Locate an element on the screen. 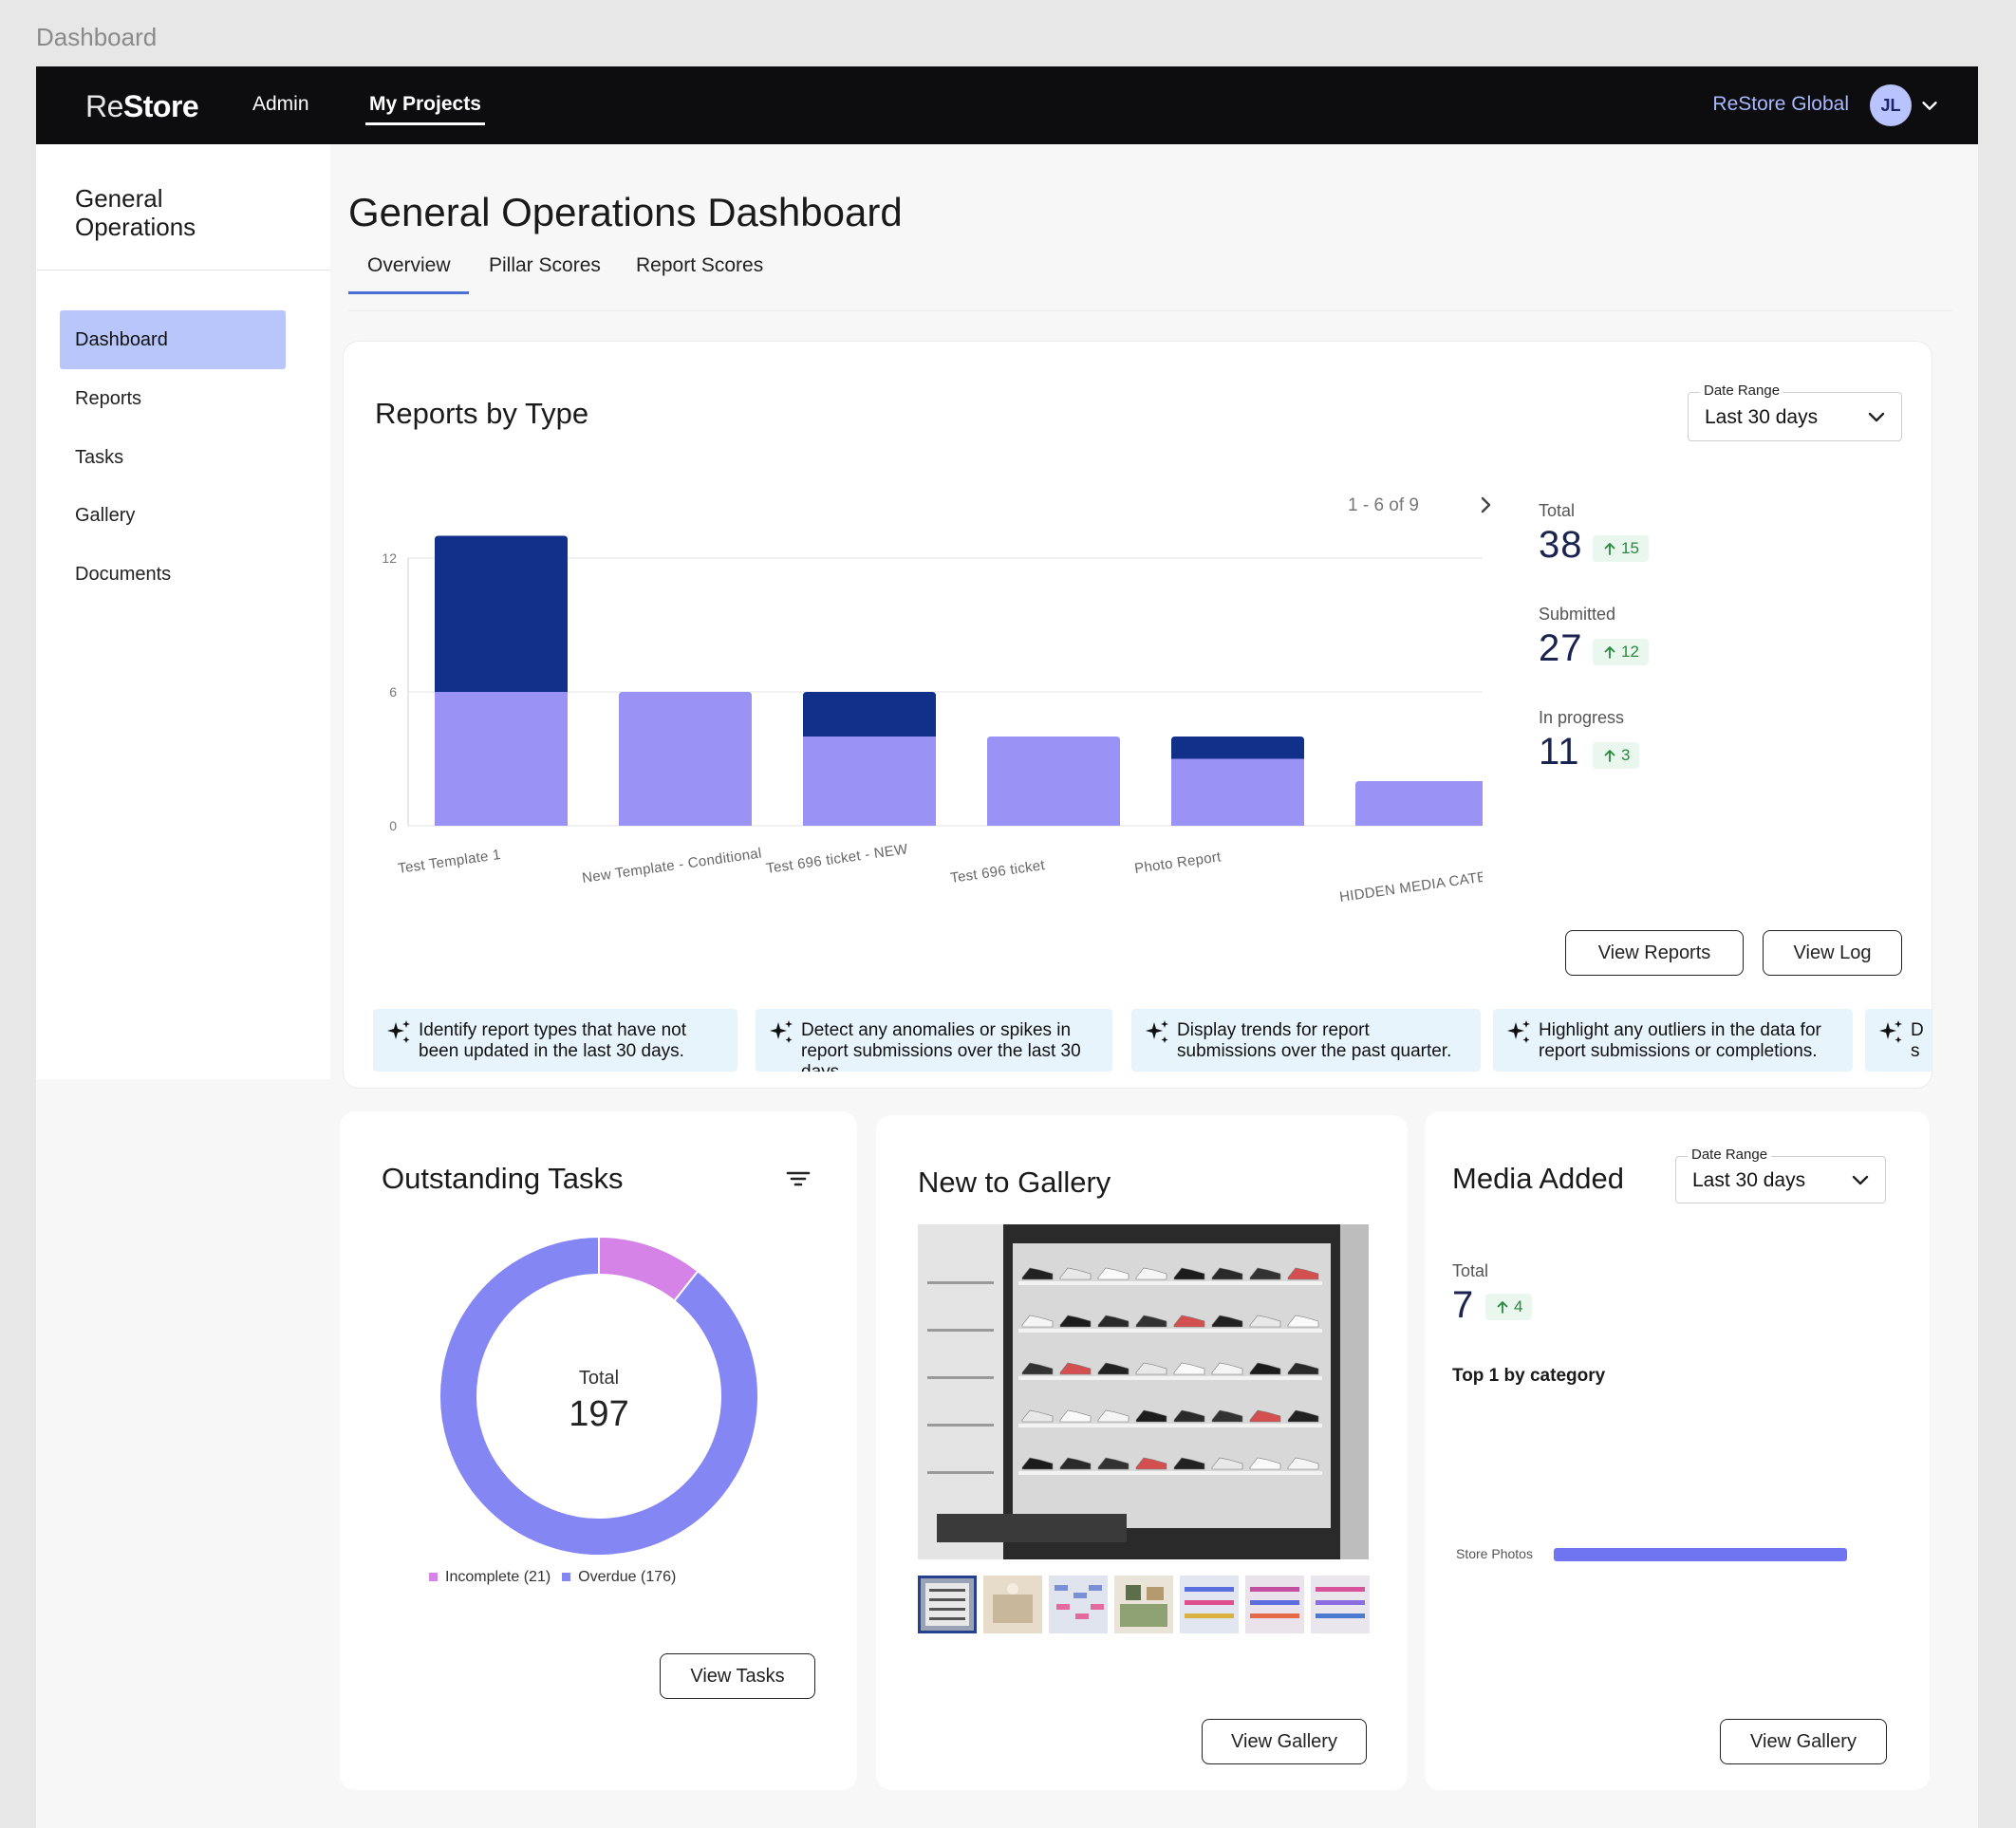 This screenshot has height=1828, width=2016. sidebar-item-documents: Documents is located at coordinates (124, 575).